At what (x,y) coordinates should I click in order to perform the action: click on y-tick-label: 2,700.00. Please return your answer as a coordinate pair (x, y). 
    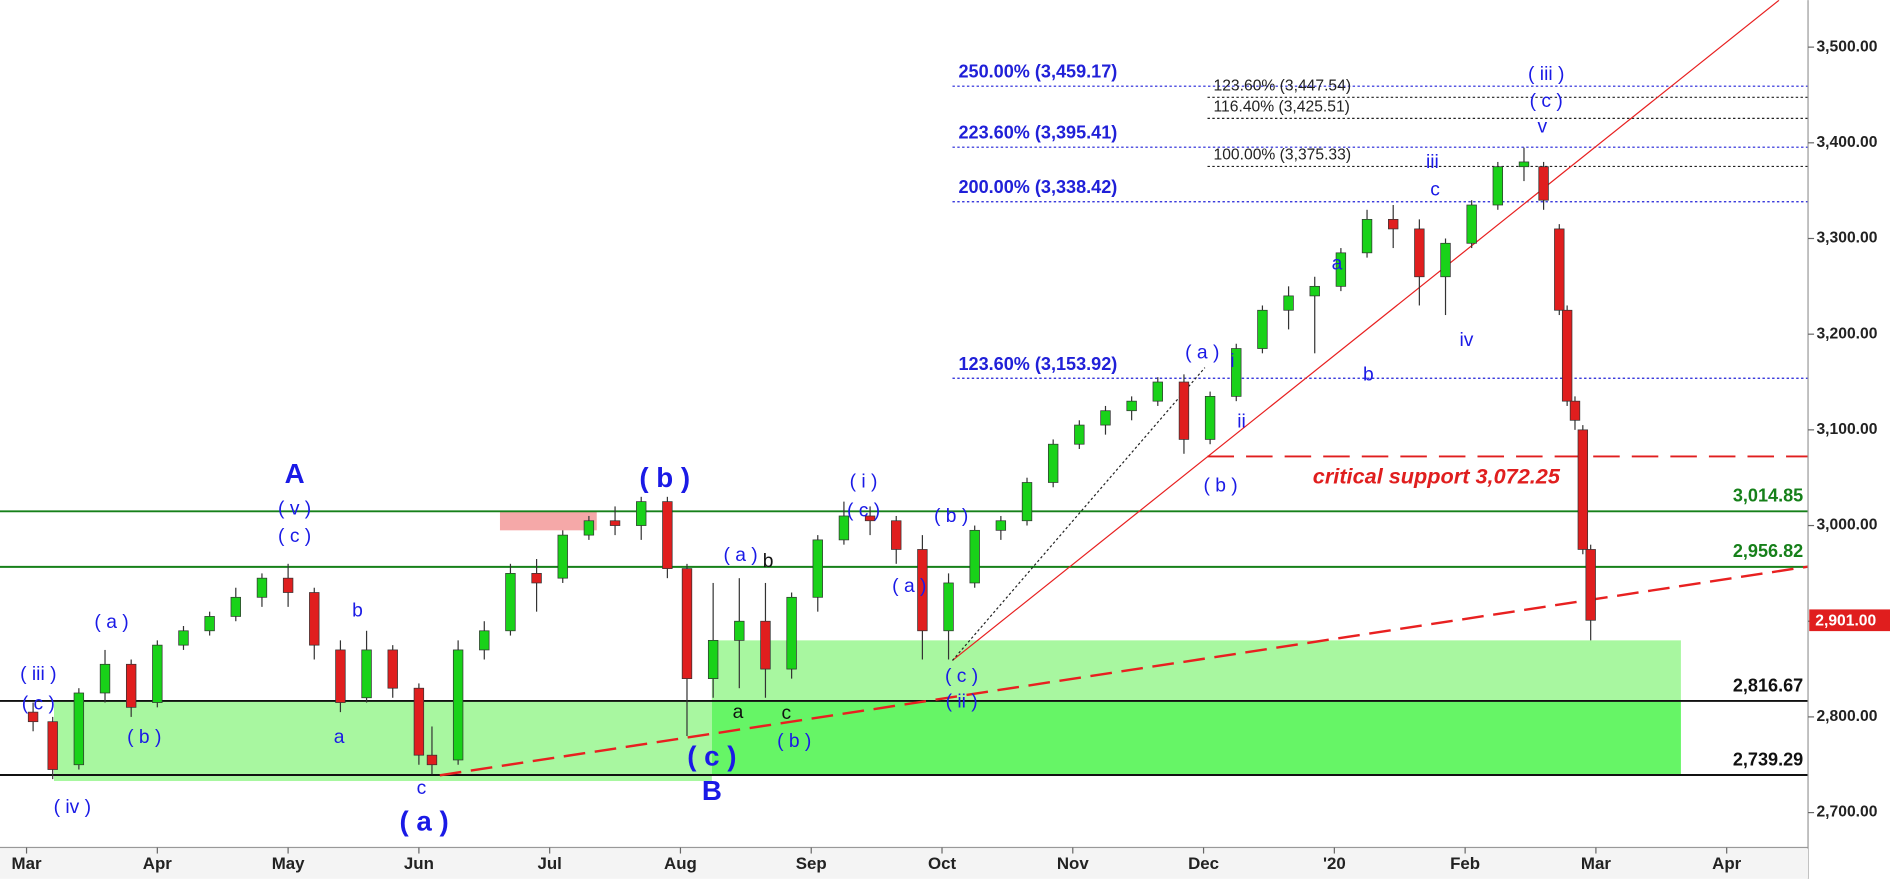
    Looking at the image, I should click on (1846, 812).